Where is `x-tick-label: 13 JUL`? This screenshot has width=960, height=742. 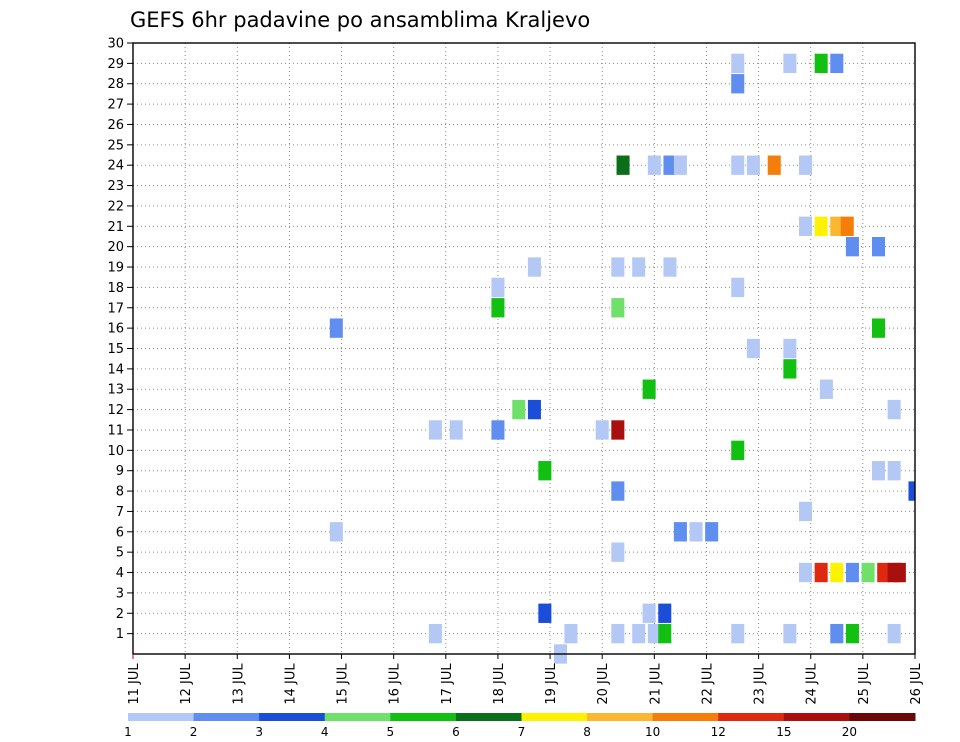 x-tick-label: 13 JUL is located at coordinates (238, 684).